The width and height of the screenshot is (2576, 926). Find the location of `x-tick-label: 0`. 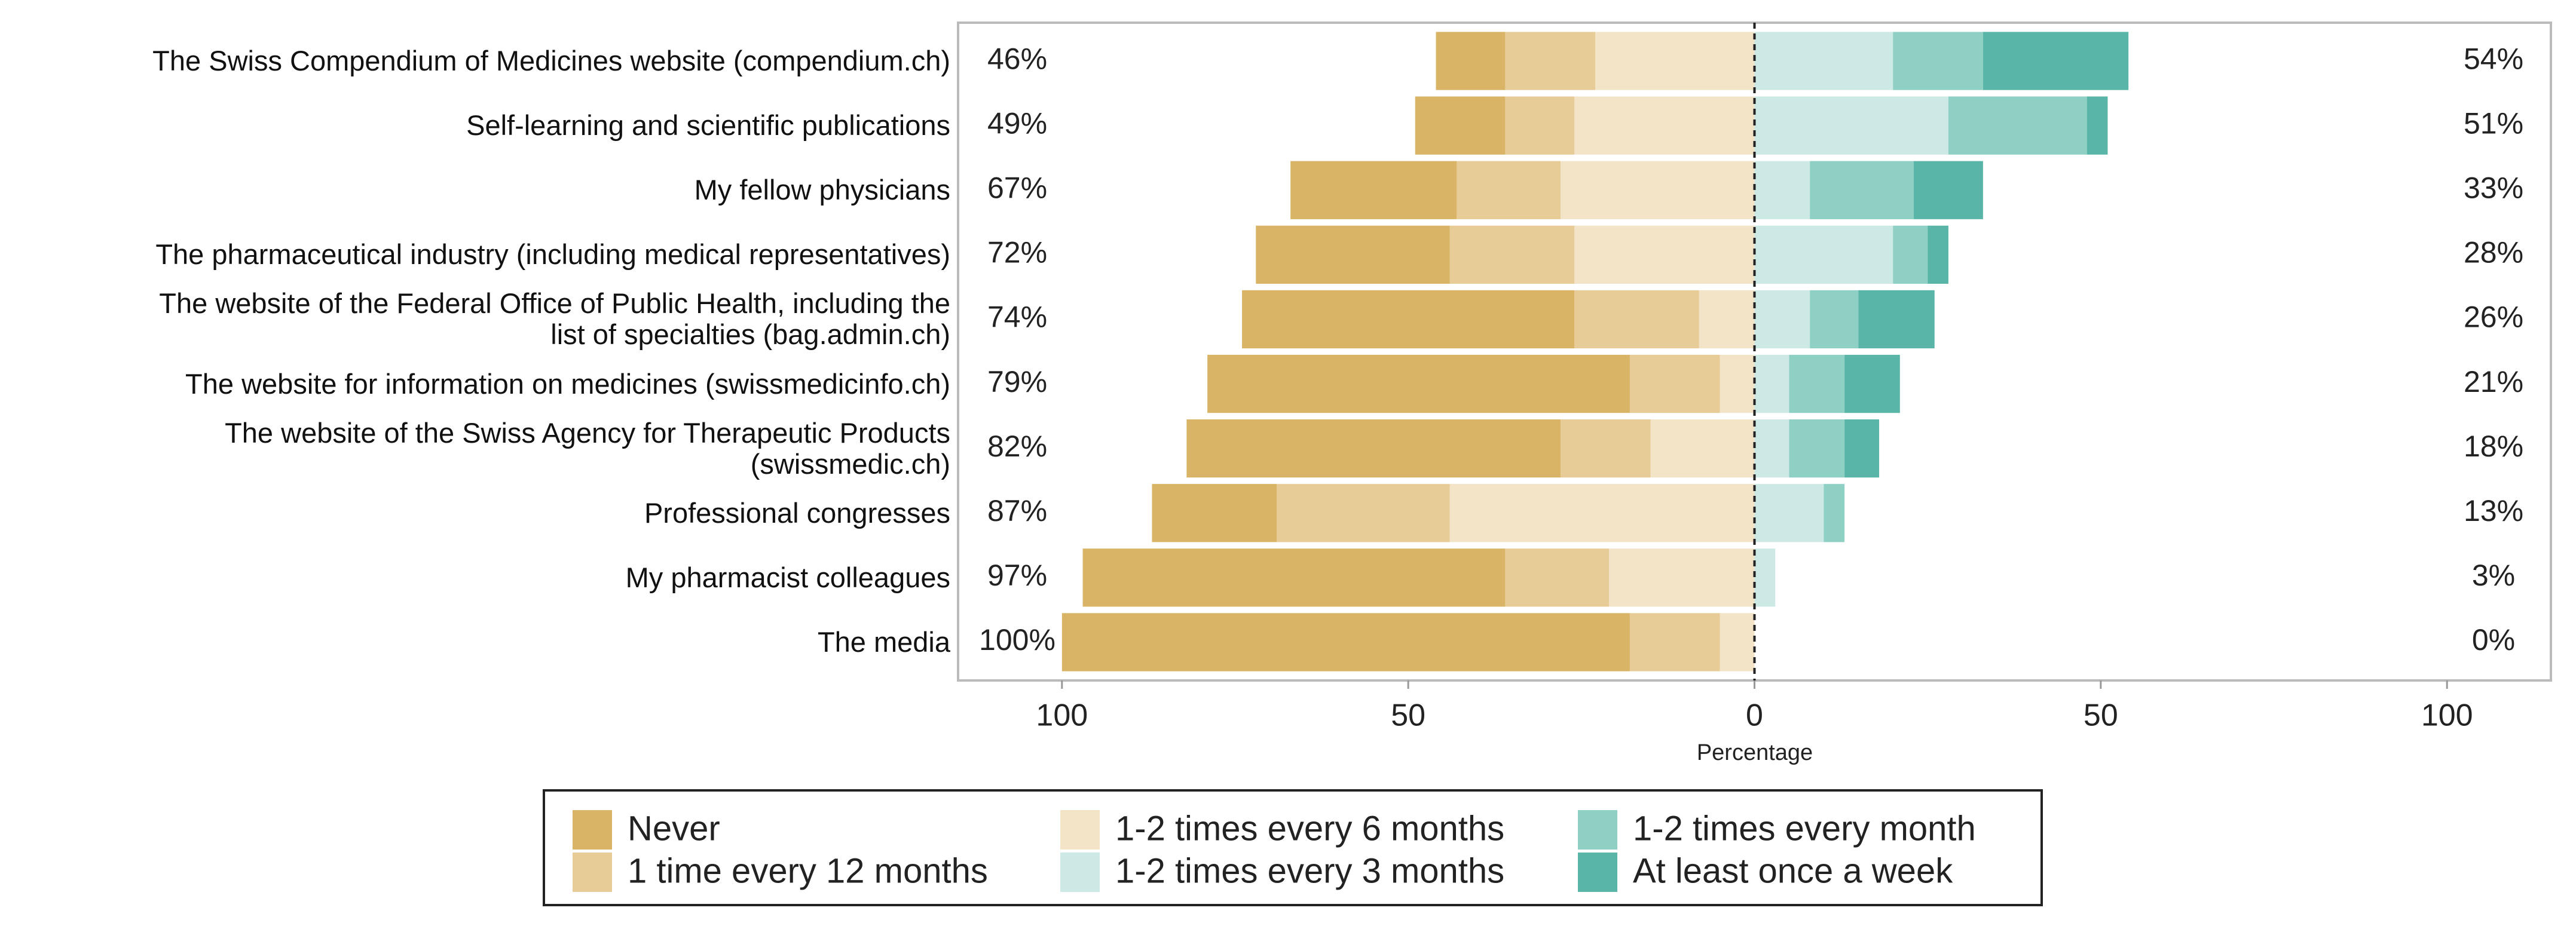

x-tick-label: 0 is located at coordinates (1754, 715).